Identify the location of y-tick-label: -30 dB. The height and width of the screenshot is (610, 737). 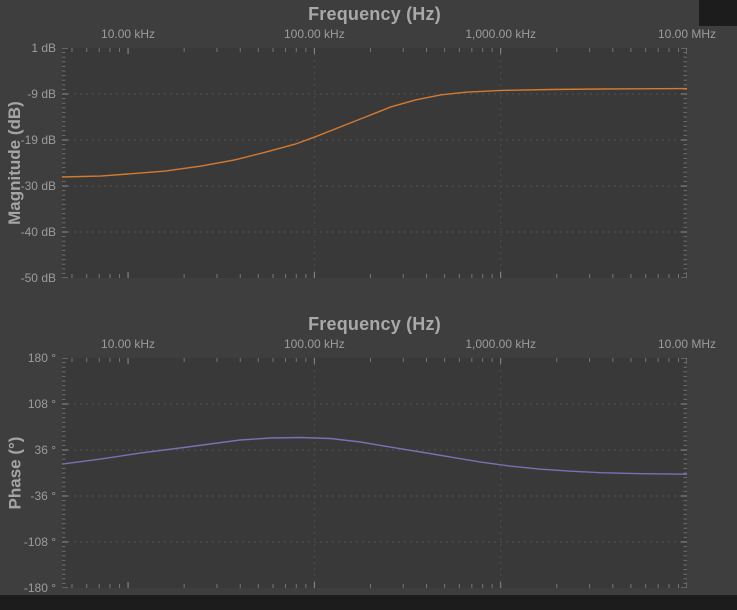
(38, 186).